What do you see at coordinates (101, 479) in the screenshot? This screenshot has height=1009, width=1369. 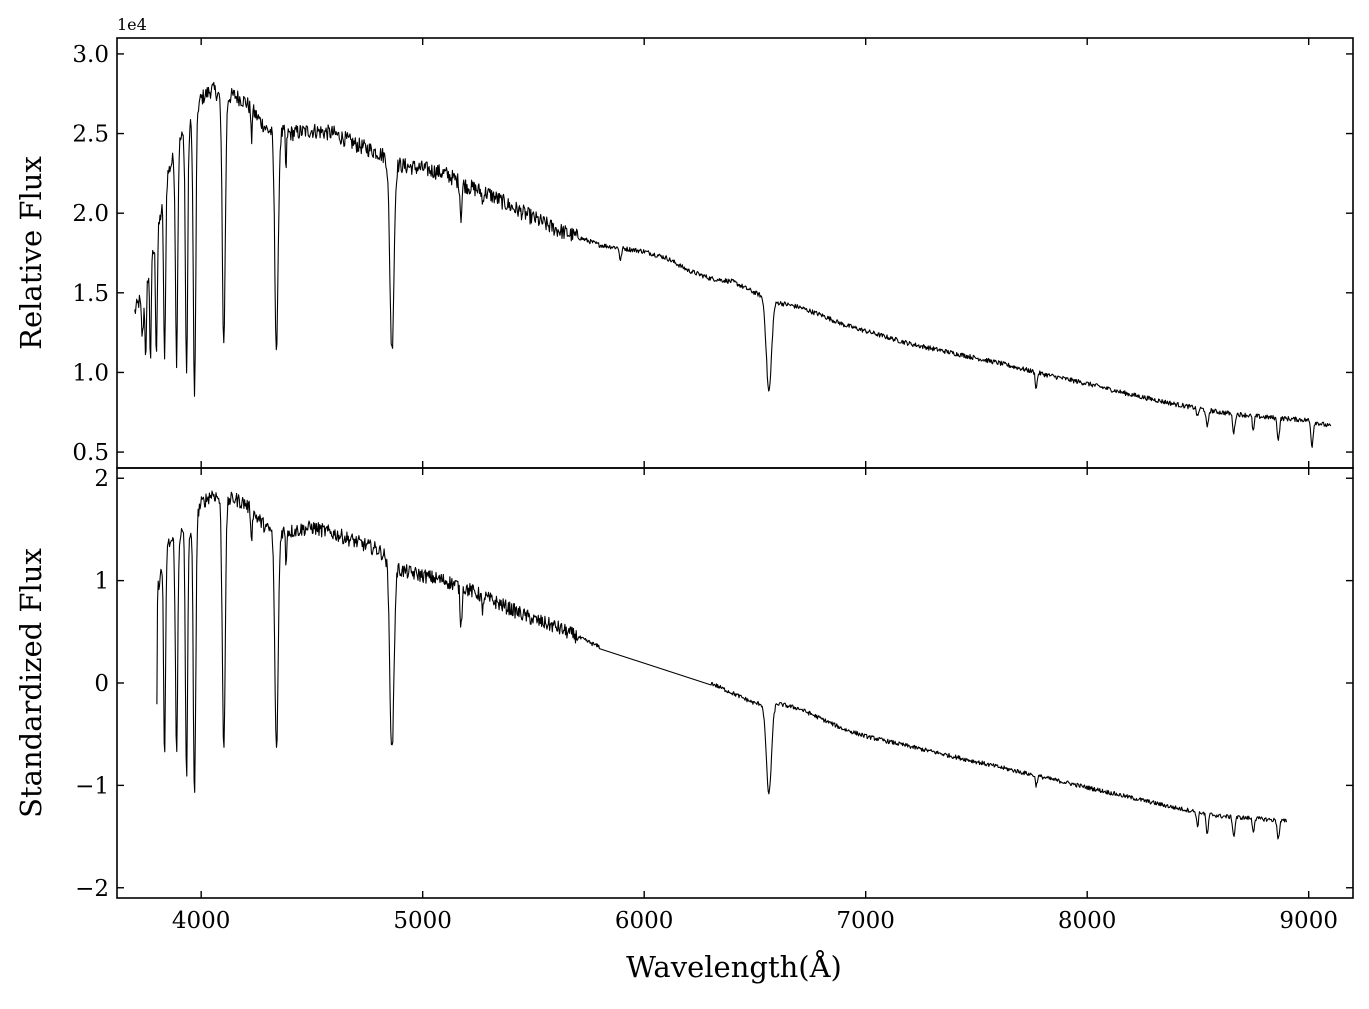 I see `y-tick-label: 2` at bounding box center [101, 479].